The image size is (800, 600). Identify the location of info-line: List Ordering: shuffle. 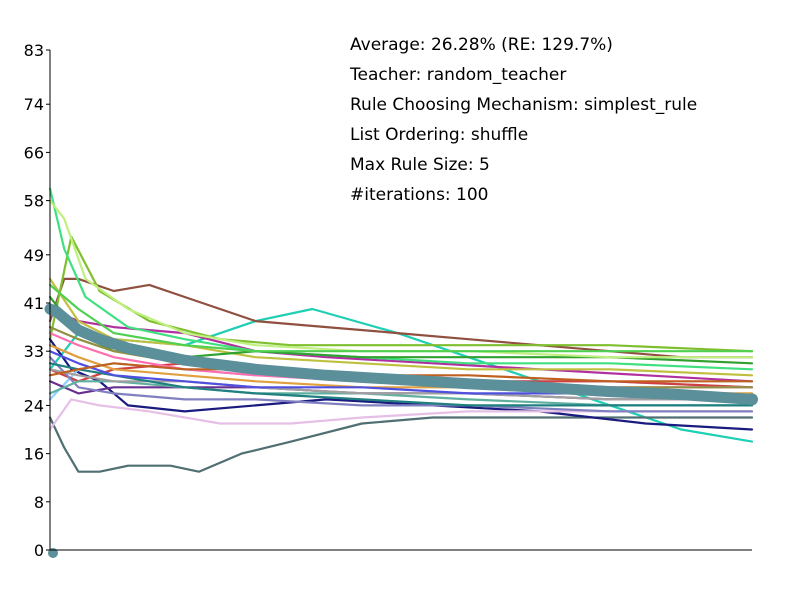
(439, 135).